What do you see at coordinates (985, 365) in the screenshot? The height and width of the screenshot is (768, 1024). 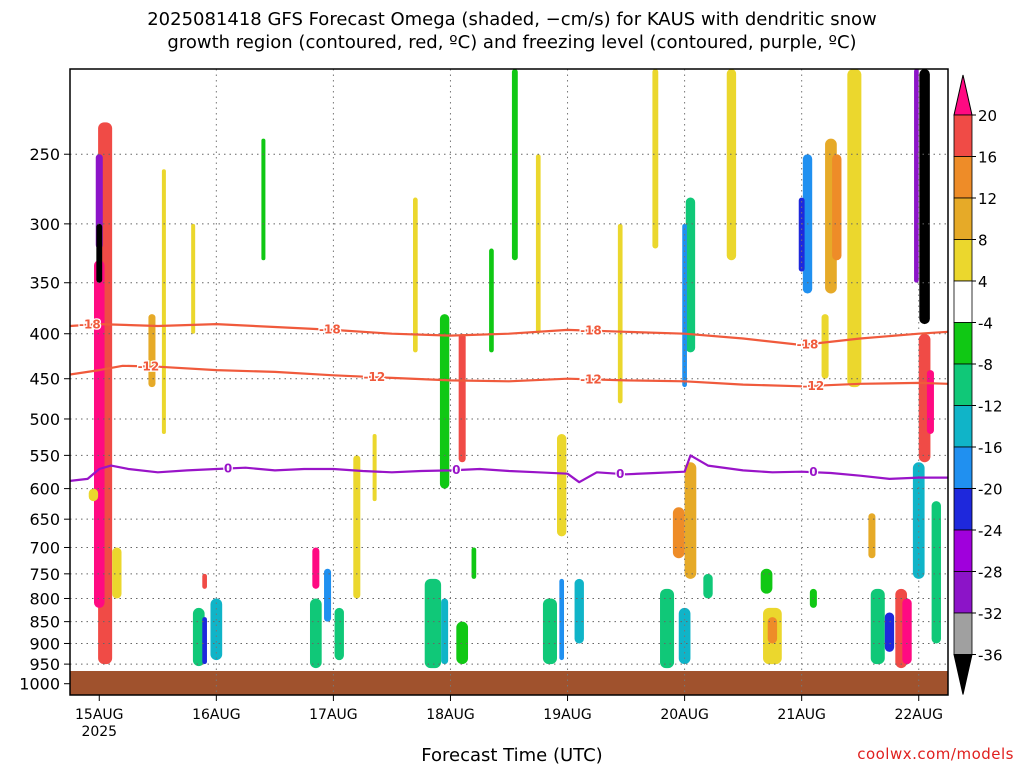 I see `colorbar-tick-label: -8` at bounding box center [985, 365].